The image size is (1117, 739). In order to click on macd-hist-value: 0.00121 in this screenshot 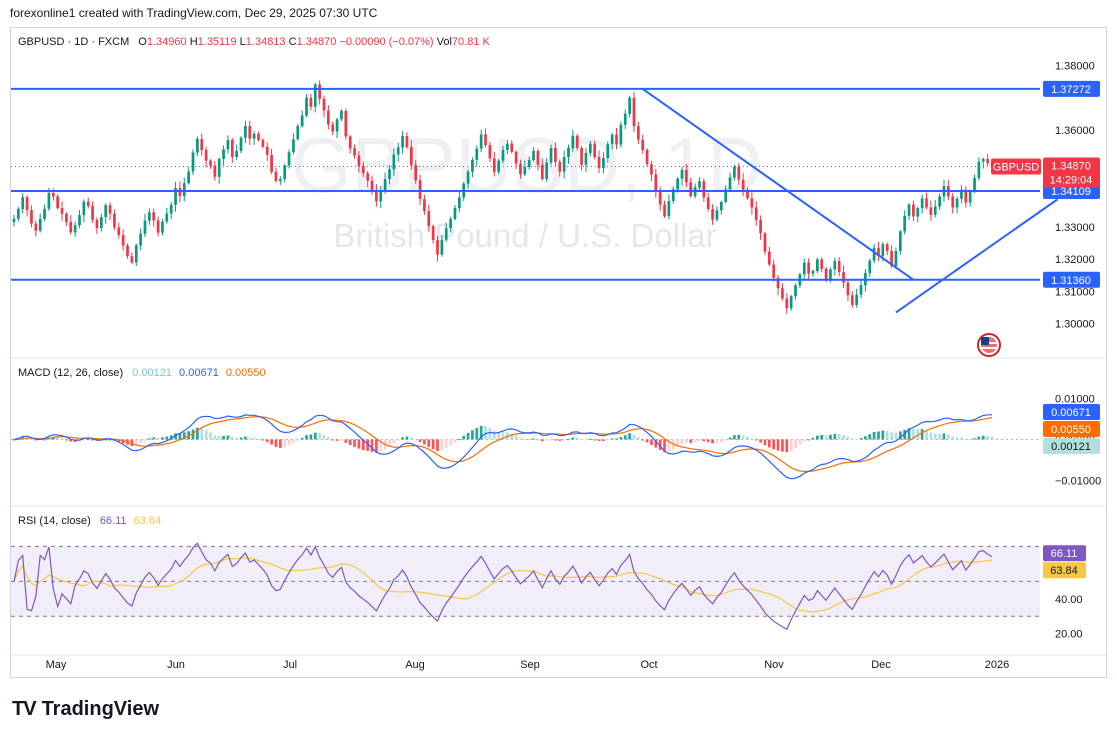, I will do `click(152, 373)`.